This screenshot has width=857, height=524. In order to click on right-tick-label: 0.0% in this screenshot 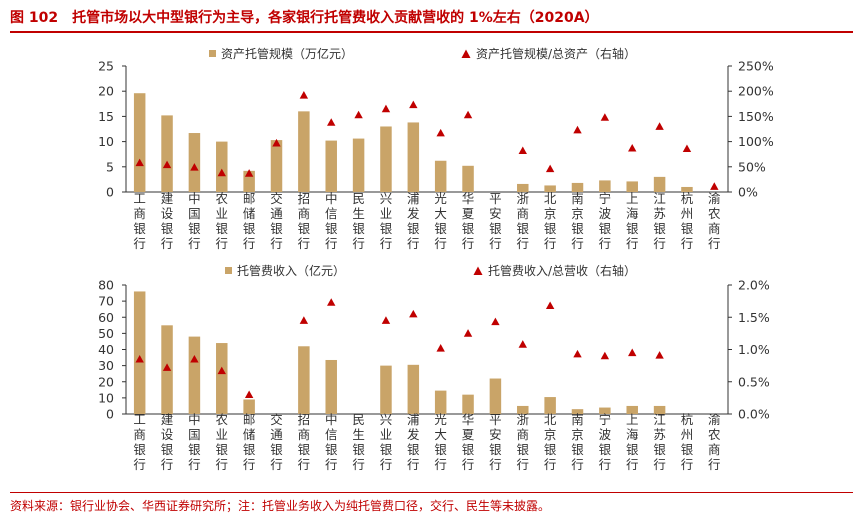, I will do `click(754, 414)`.